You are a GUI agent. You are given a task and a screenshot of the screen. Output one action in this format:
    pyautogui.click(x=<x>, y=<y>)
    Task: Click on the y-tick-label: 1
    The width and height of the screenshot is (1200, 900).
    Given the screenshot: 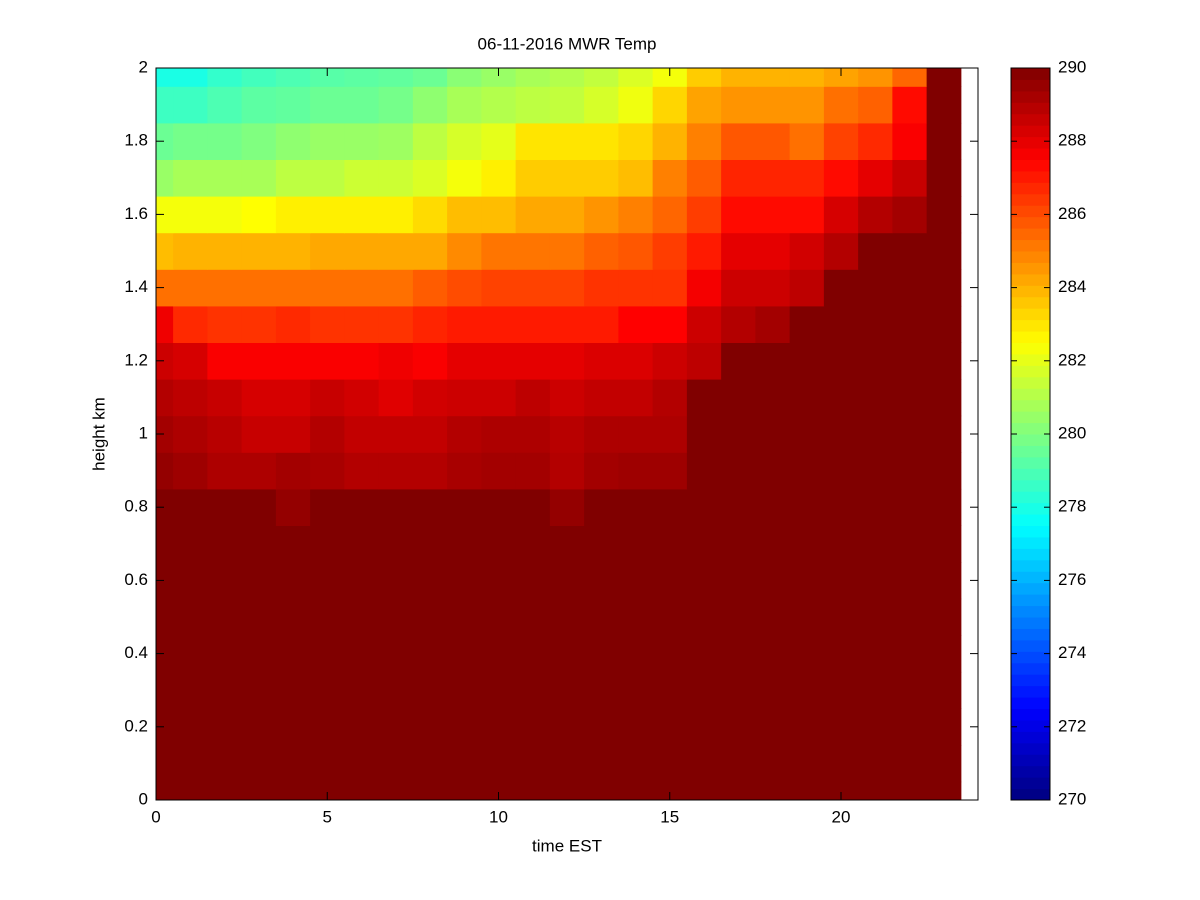 What is the action you would take?
    pyautogui.click(x=143, y=432)
    